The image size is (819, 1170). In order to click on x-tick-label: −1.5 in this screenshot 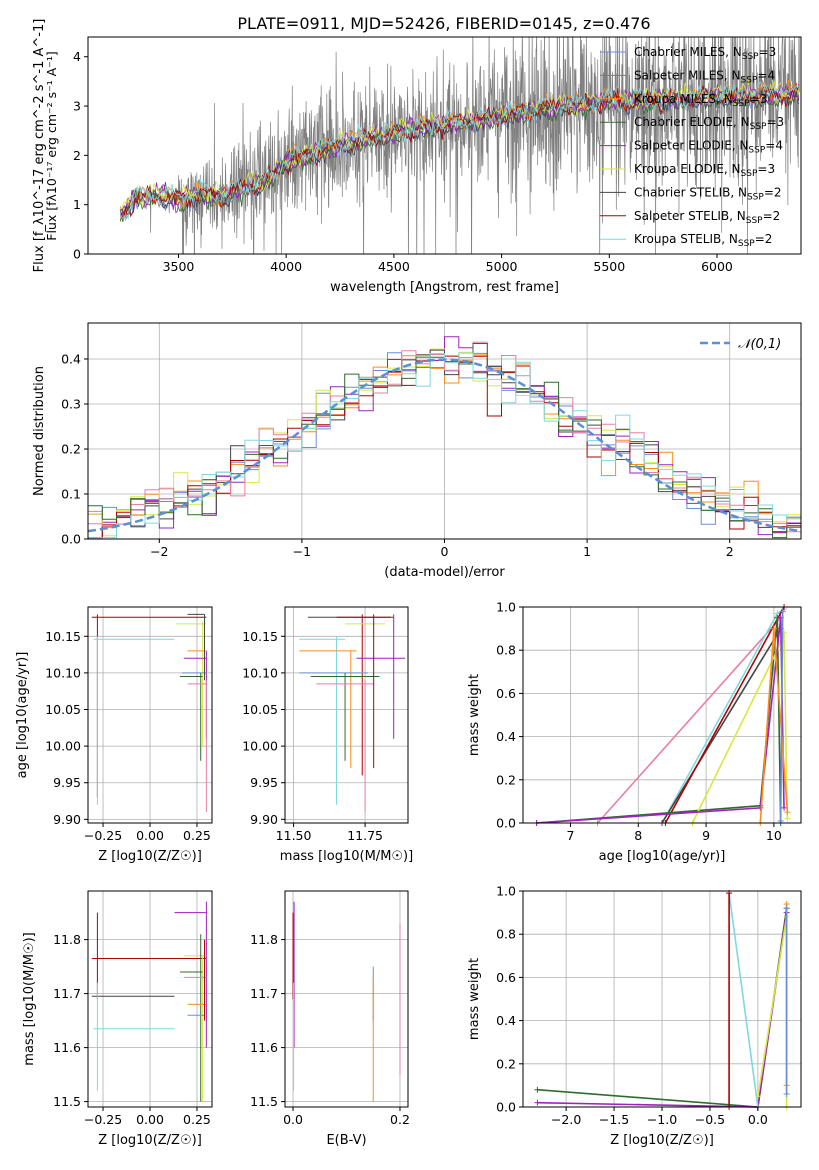, I will do `click(614, 1119)`.